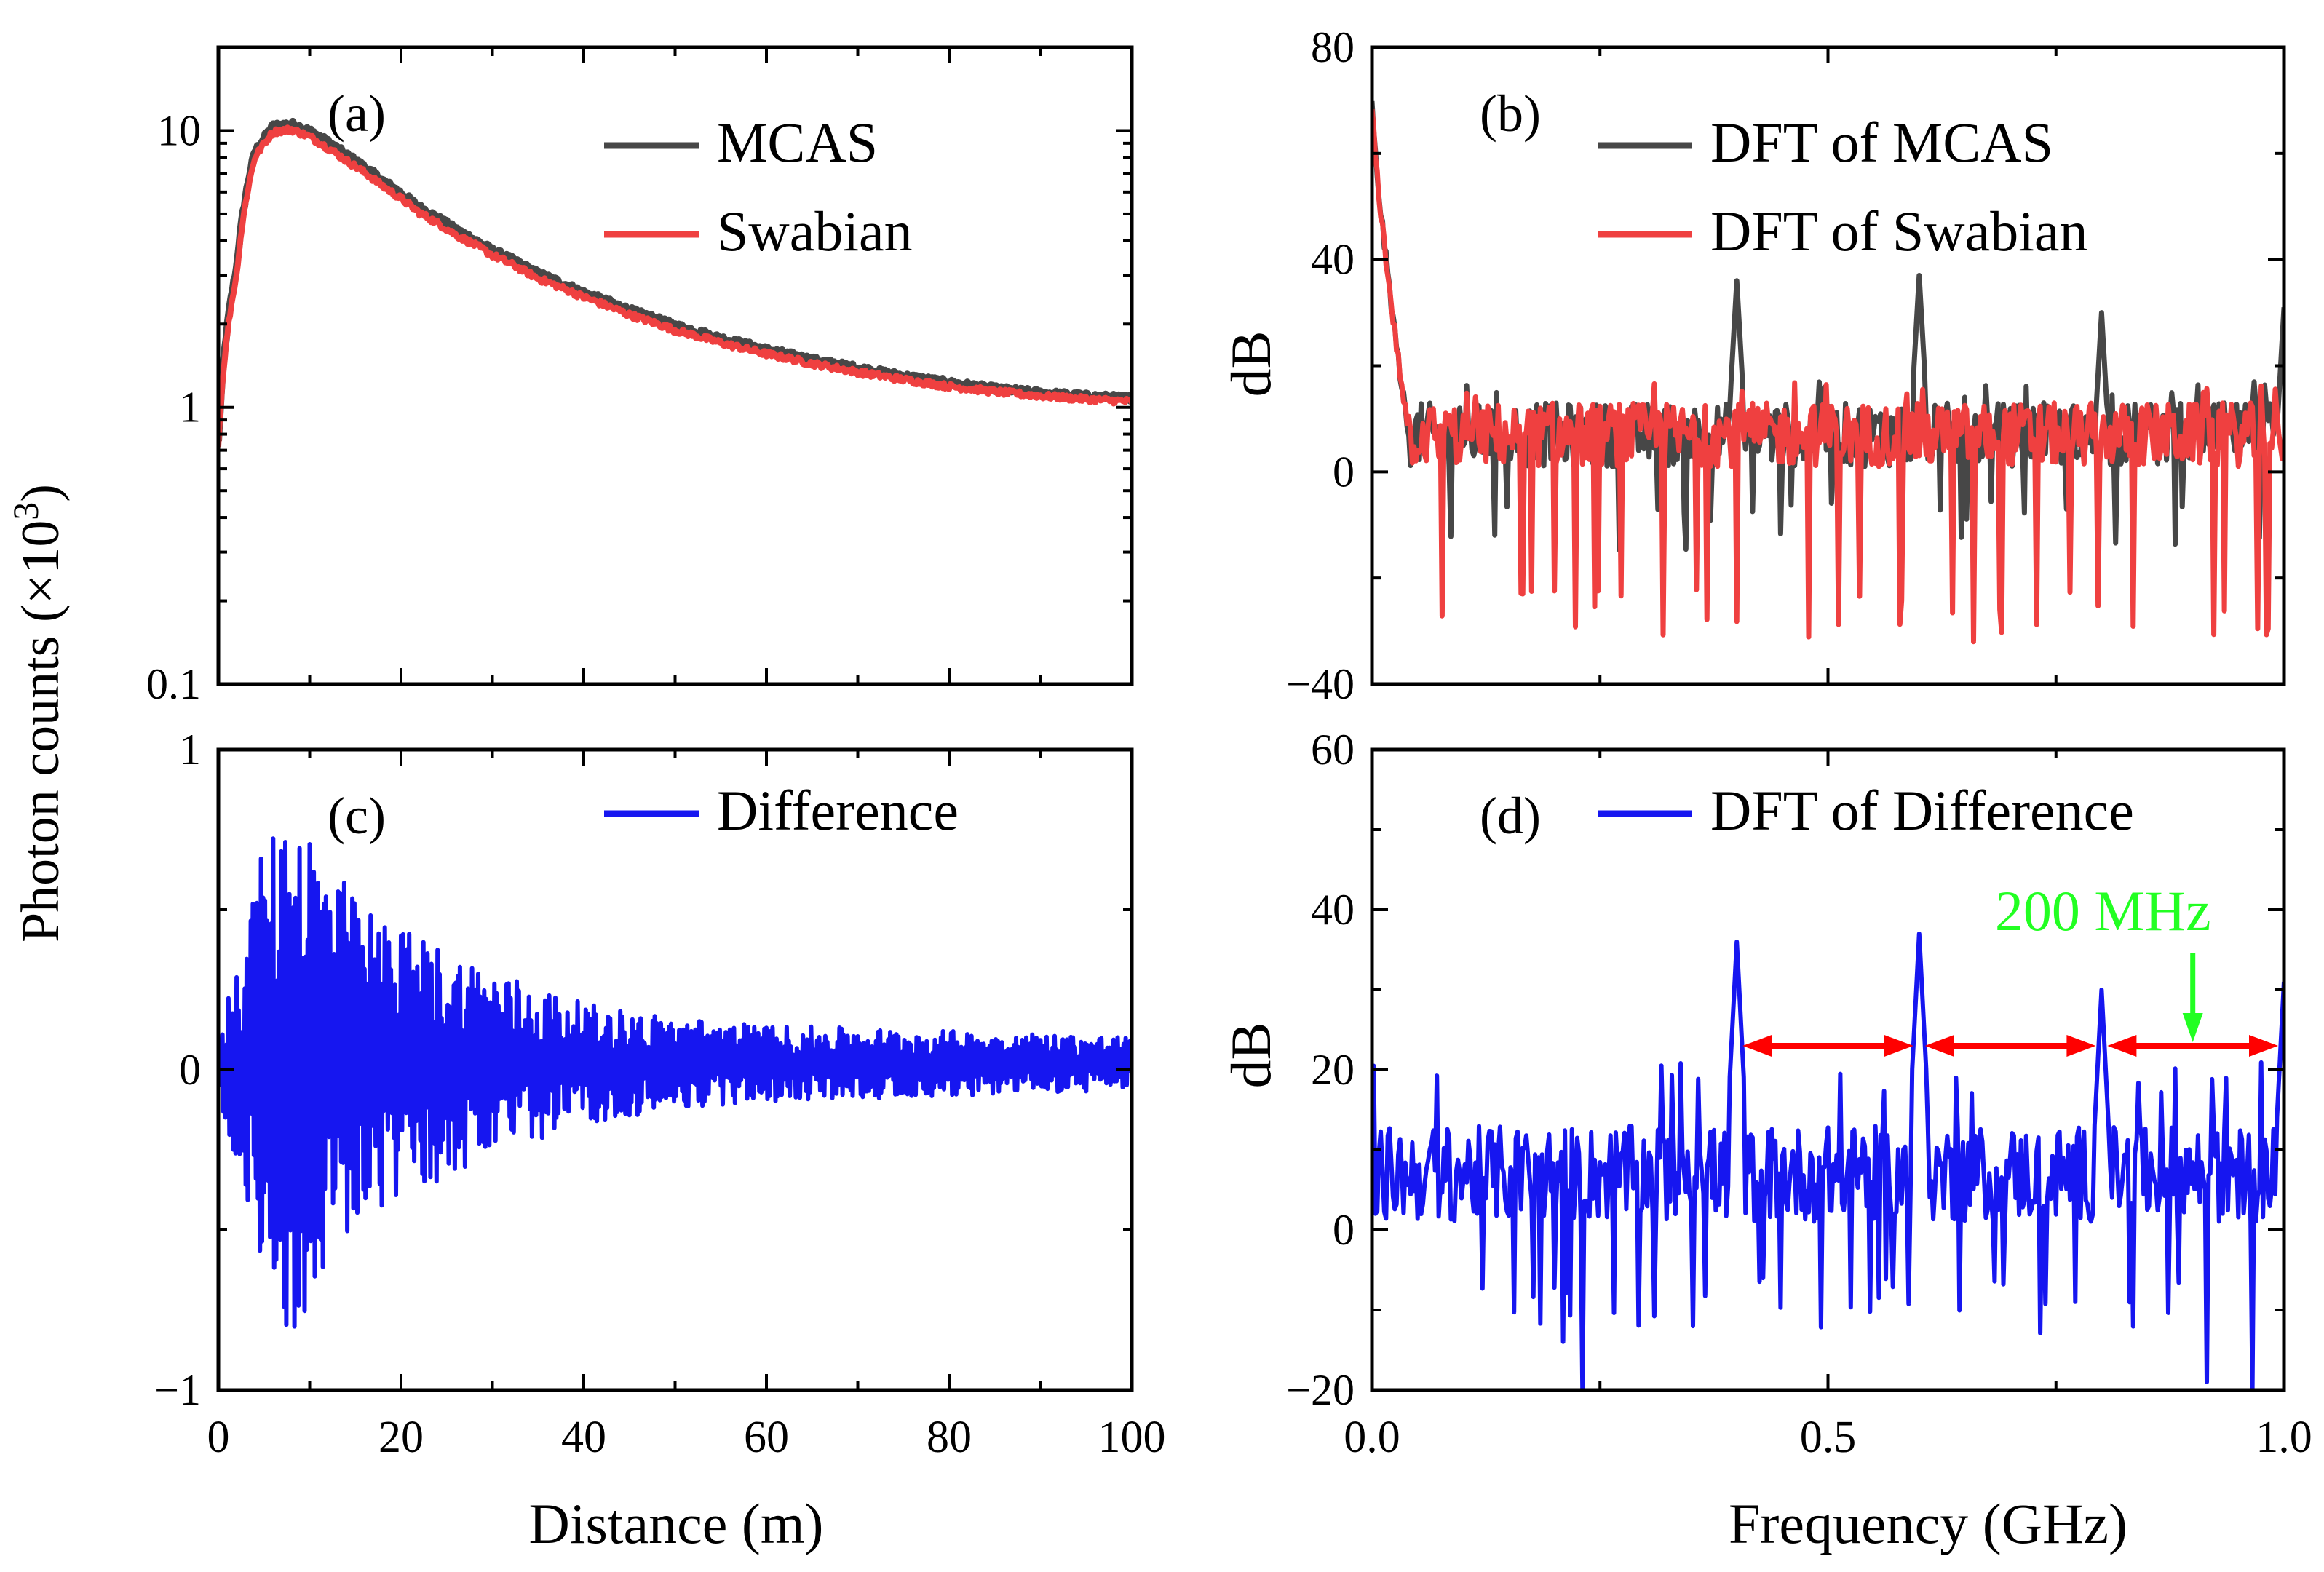  Describe the element at coordinates (357, 816) in the screenshot. I see `panel-label-c: (c)` at that location.